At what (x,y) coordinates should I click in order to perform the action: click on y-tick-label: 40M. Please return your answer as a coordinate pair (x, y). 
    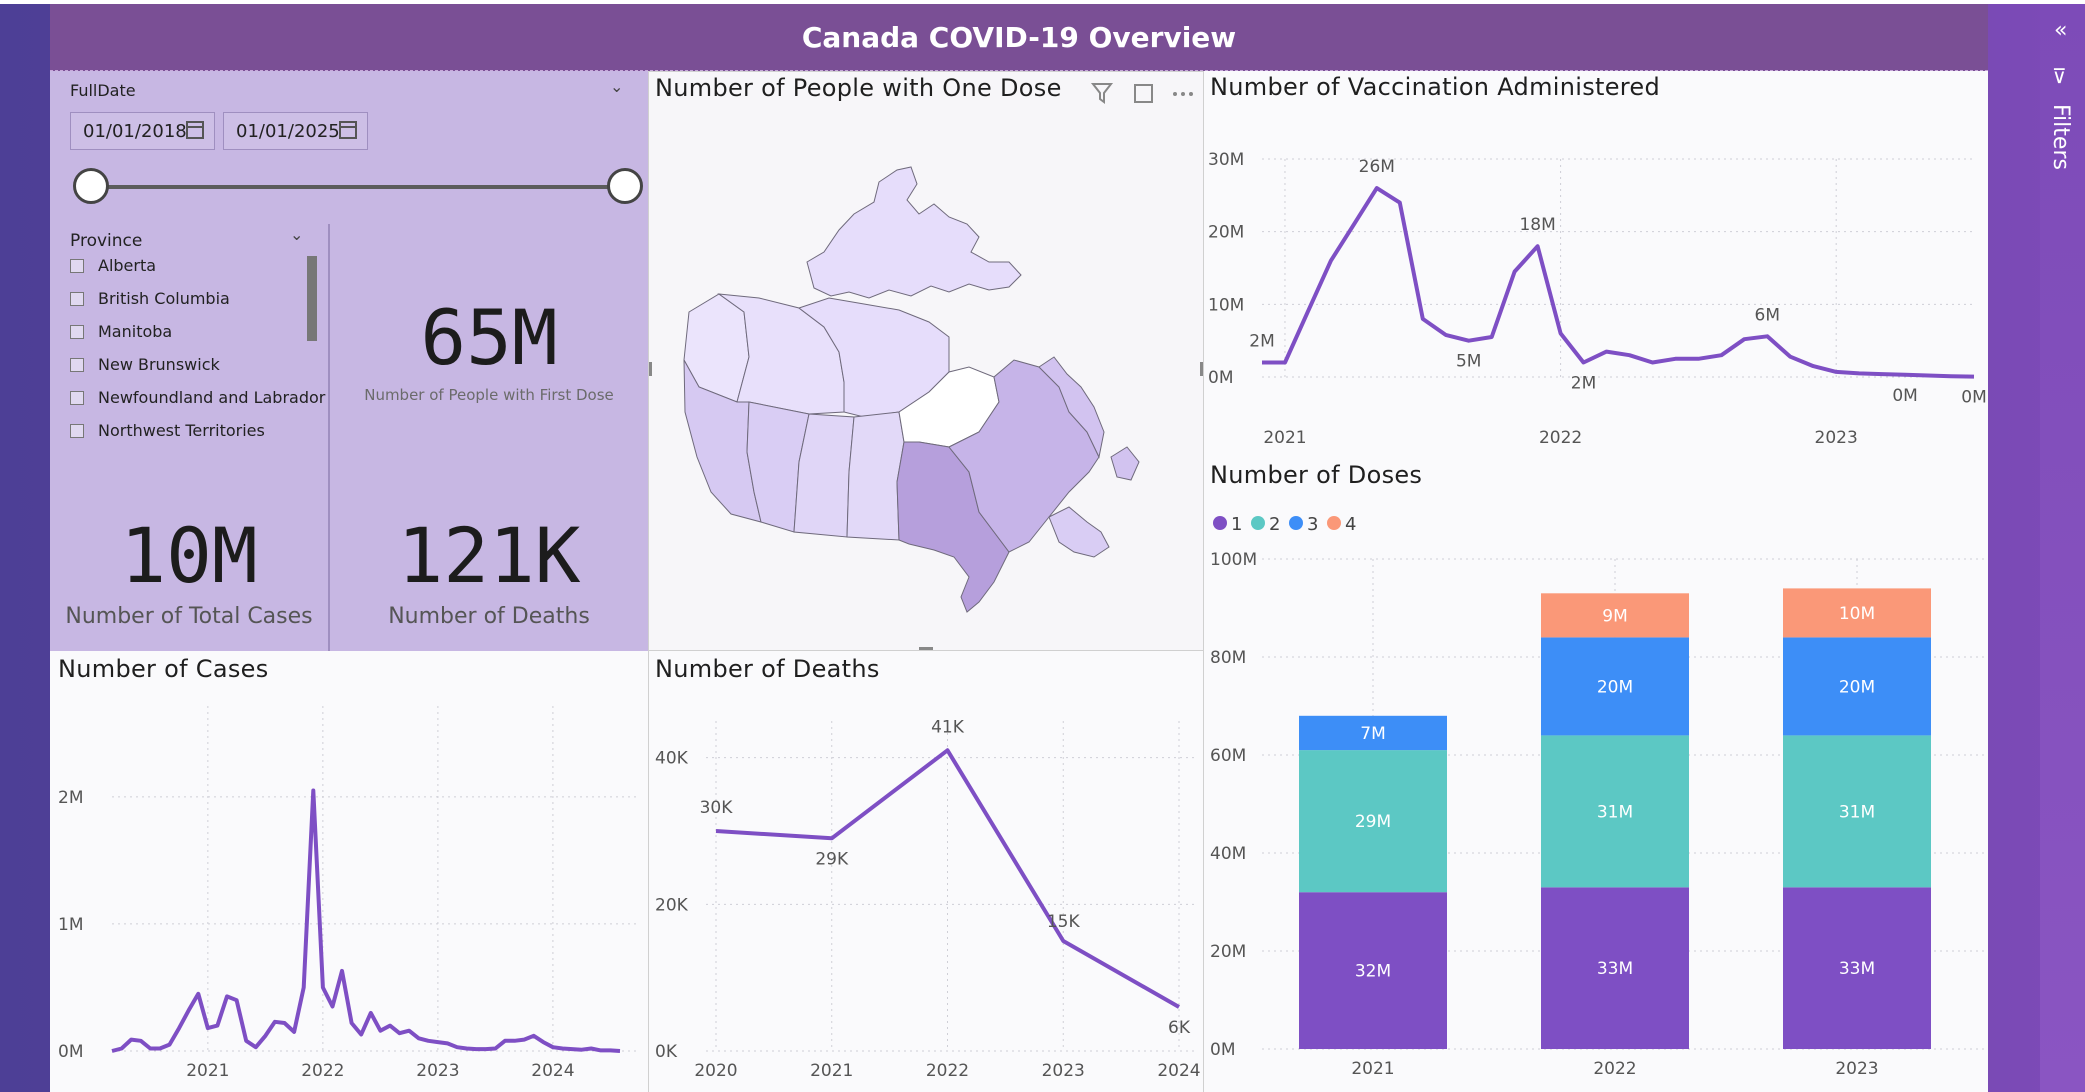
    Looking at the image, I should click on (1228, 854).